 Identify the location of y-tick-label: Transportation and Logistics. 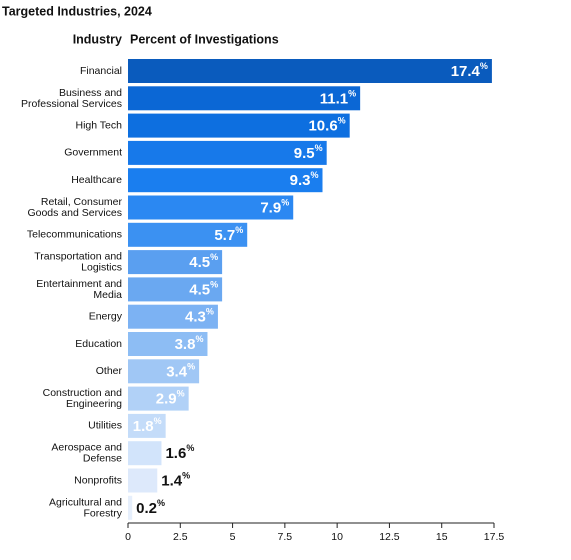
(78, 261).